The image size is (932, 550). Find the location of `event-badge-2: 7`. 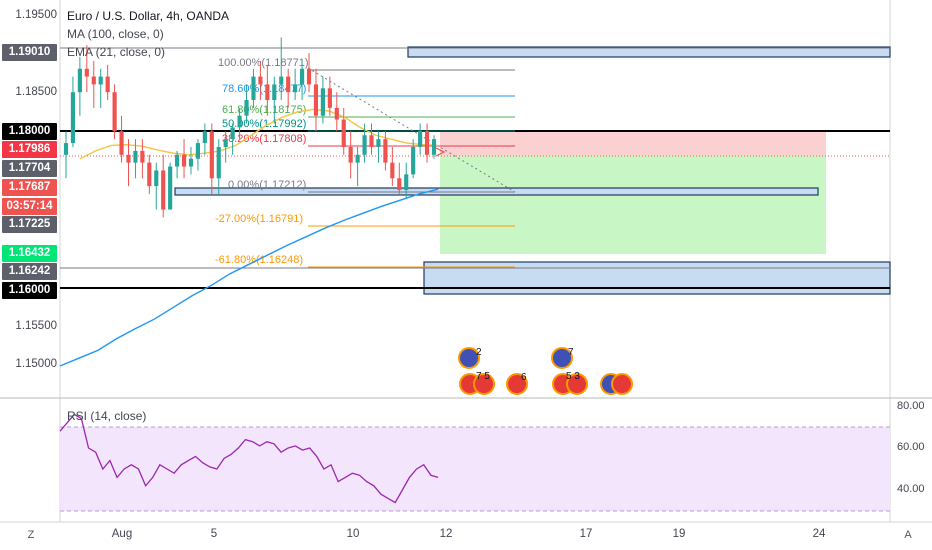

event-badge-2: 7 is located at coordinates (571, 352).